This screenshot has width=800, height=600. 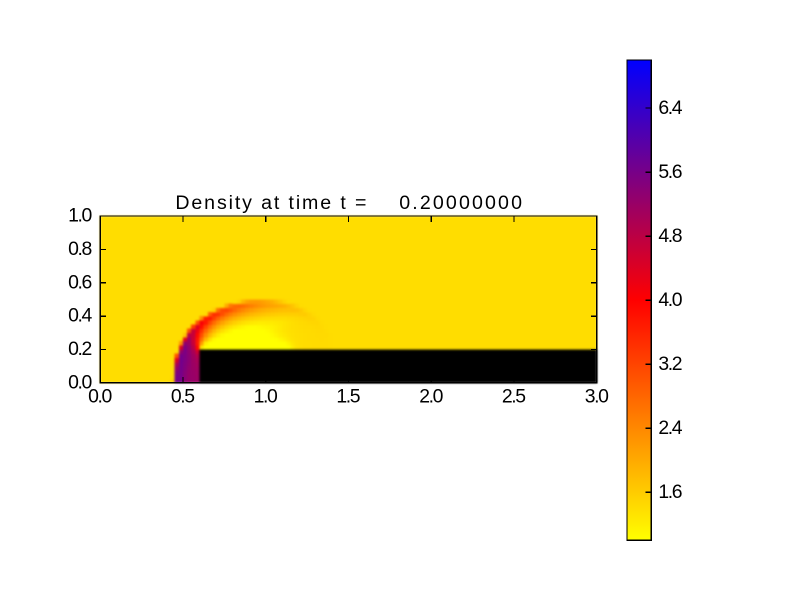 I want to click on svg-text: 2.4, so click(x=670, y=428).